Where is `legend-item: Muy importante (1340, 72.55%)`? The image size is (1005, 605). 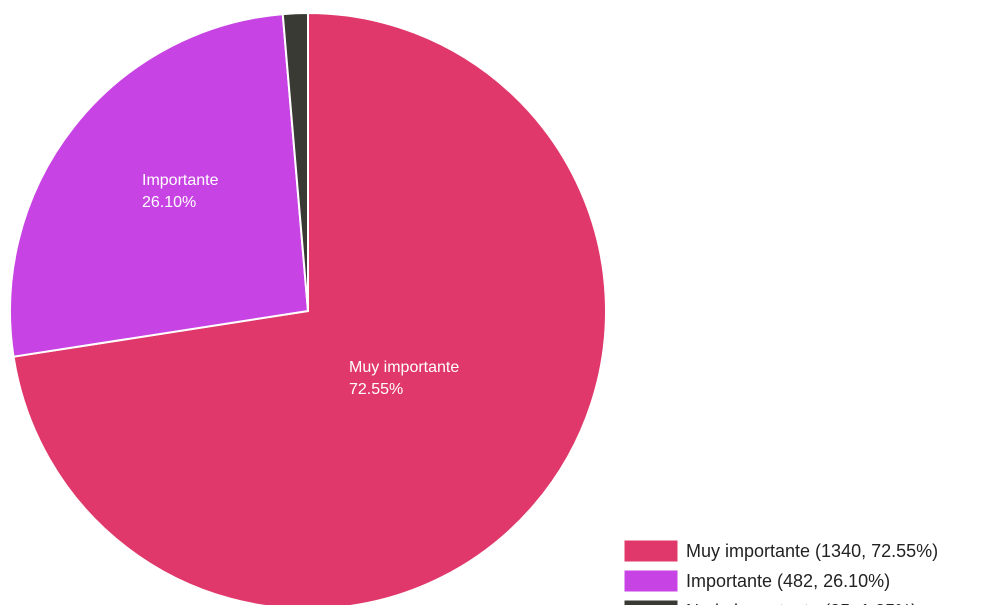
legend-item: Muy importante (1340, 72.55%) is located at coordinates (780, 551).